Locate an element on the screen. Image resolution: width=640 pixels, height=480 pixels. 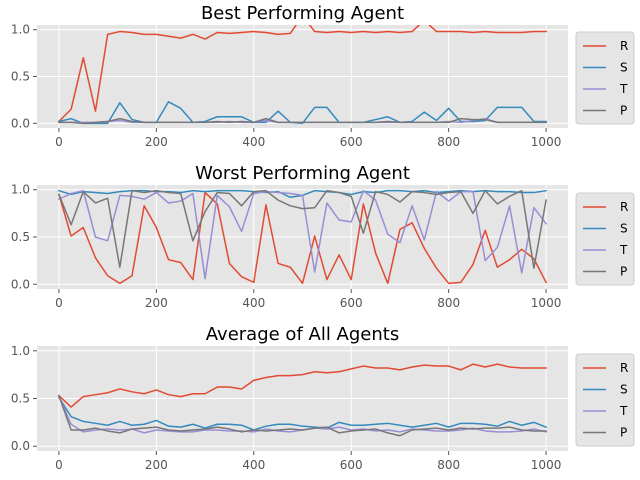
chart-title: Average of All Agents is located at coordinates (302, 334).